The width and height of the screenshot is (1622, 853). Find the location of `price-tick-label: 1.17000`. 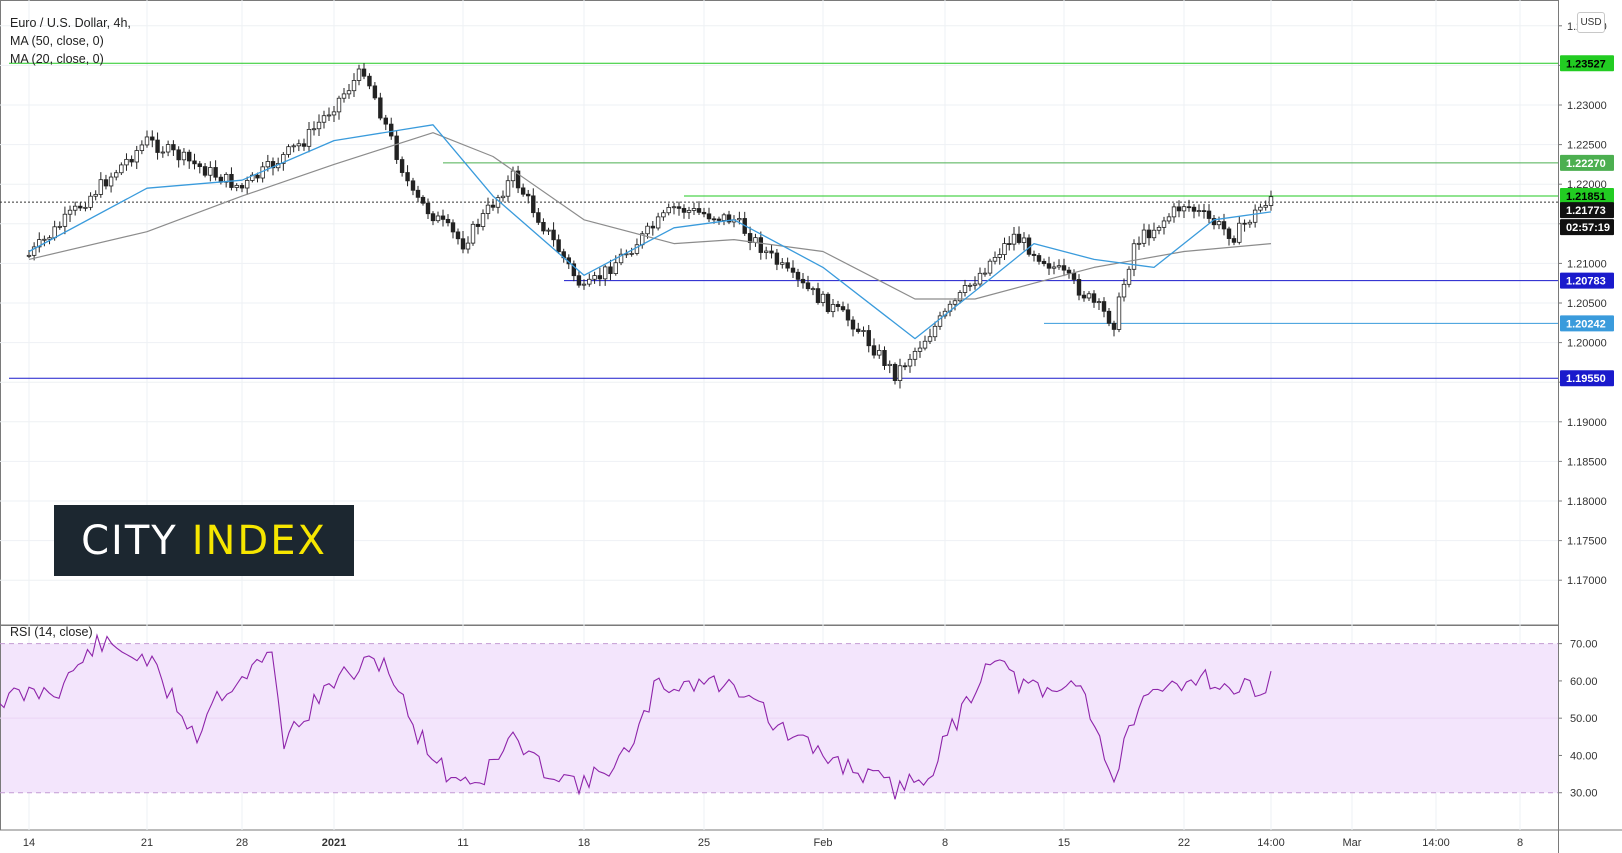

price-tick-label: 1.17000 is located at coordinates (1587, 581).